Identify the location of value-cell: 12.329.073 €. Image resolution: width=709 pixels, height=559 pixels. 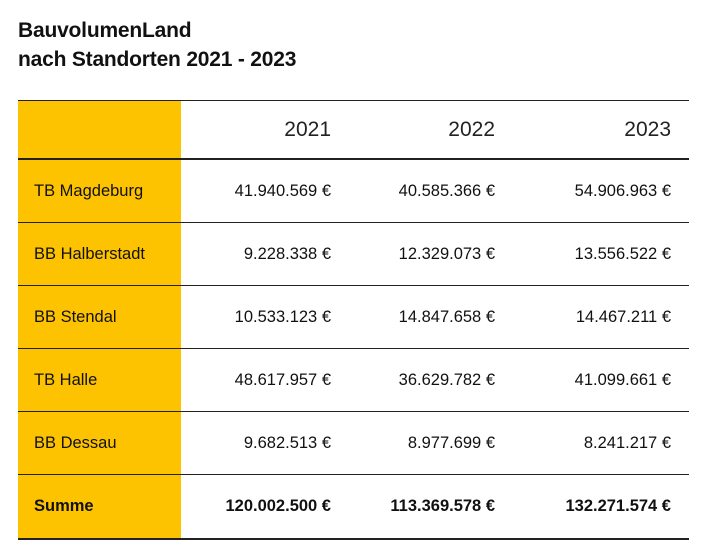
(446, 253).